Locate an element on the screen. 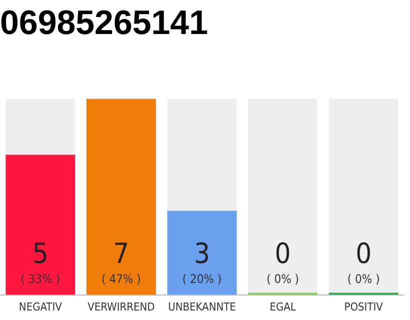 The height and width of the screenshot is (320, 410). x-tick-label: POSITIV is located at coordinates (364, 307).